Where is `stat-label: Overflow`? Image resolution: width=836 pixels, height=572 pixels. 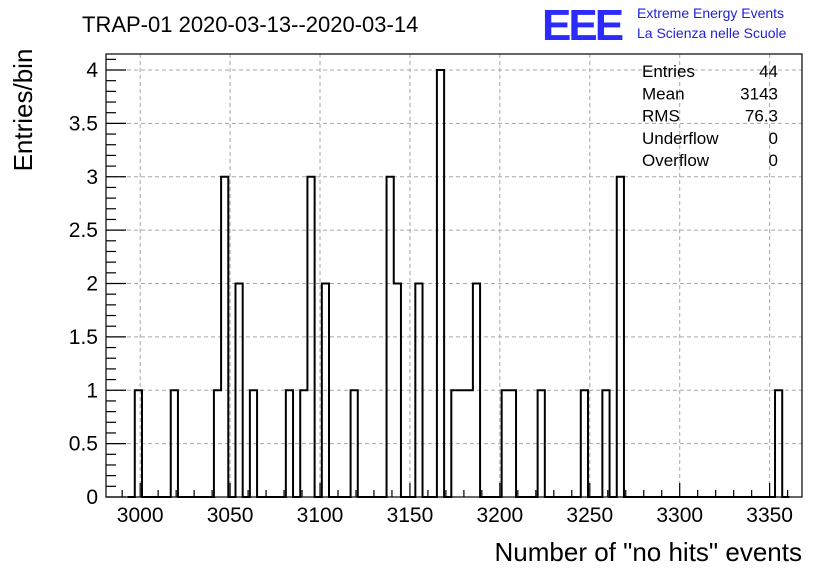
stat-label: Overflow is located at coordinates (676, 160).